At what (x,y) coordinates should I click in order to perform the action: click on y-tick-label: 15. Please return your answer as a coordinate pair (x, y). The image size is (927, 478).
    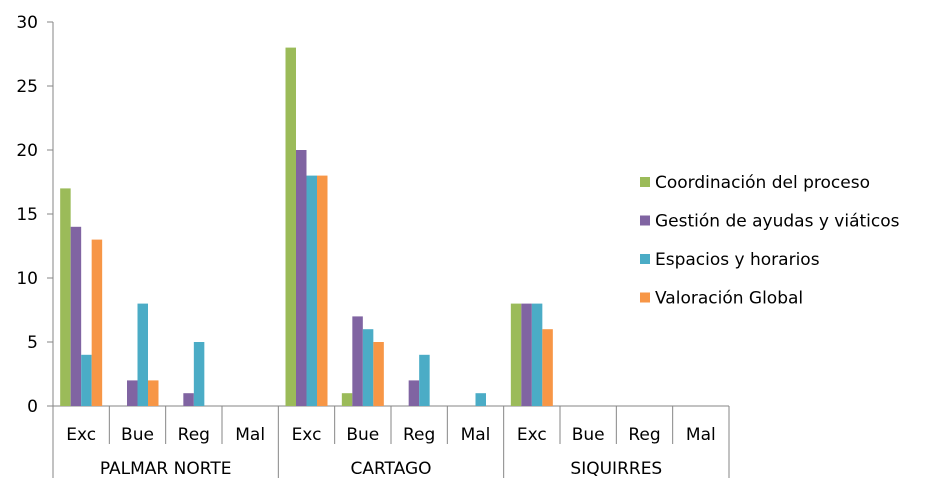
    Looking at the image, I should click on (27, 215).